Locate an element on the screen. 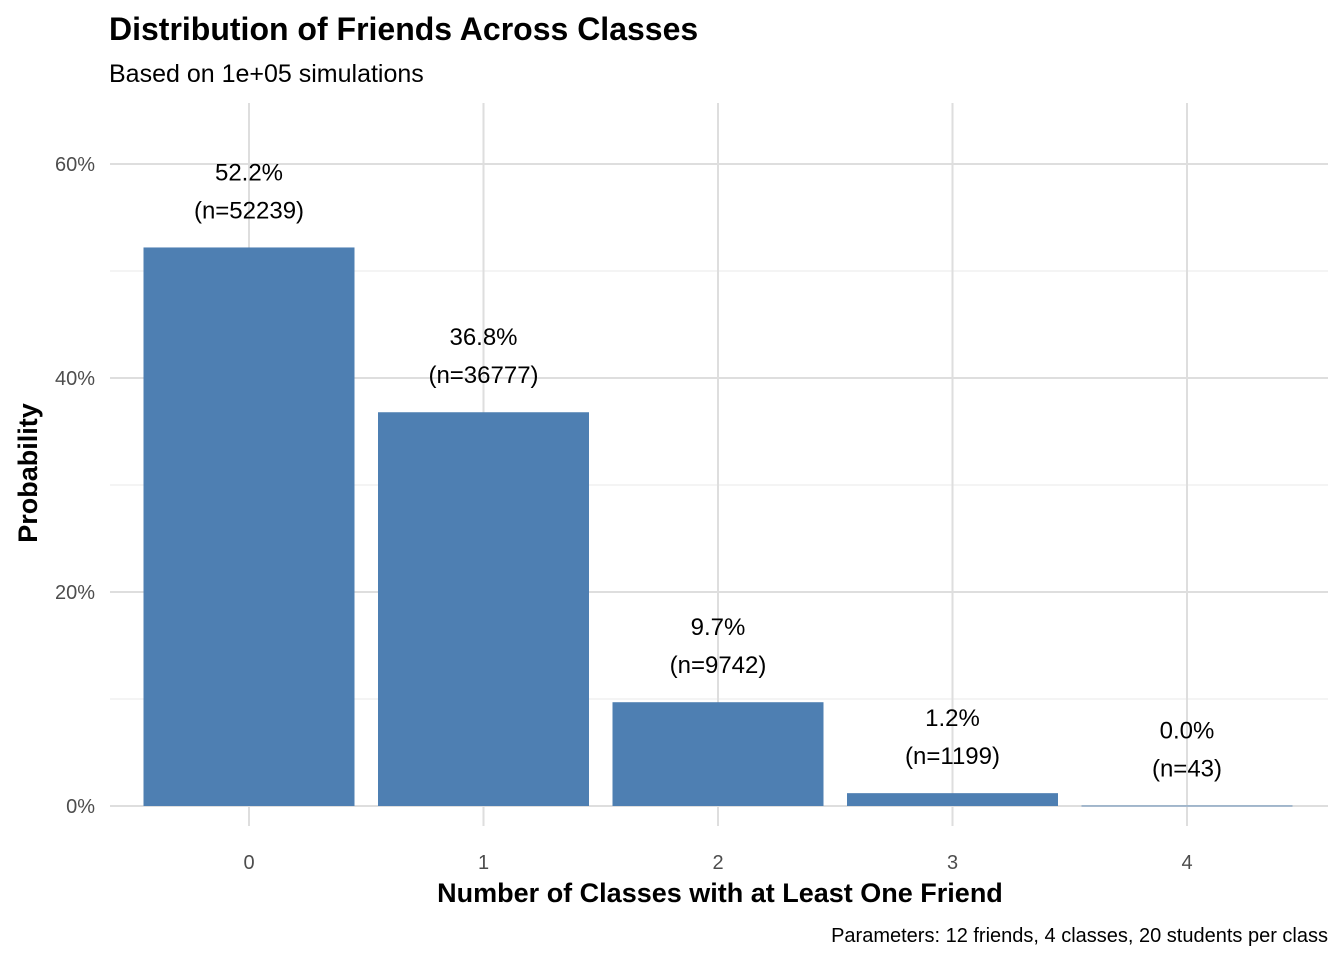 Image resolution: width=1344 pixels, height=960 pixels. y-tick-label: 0% is located at coordinates (80, 807).